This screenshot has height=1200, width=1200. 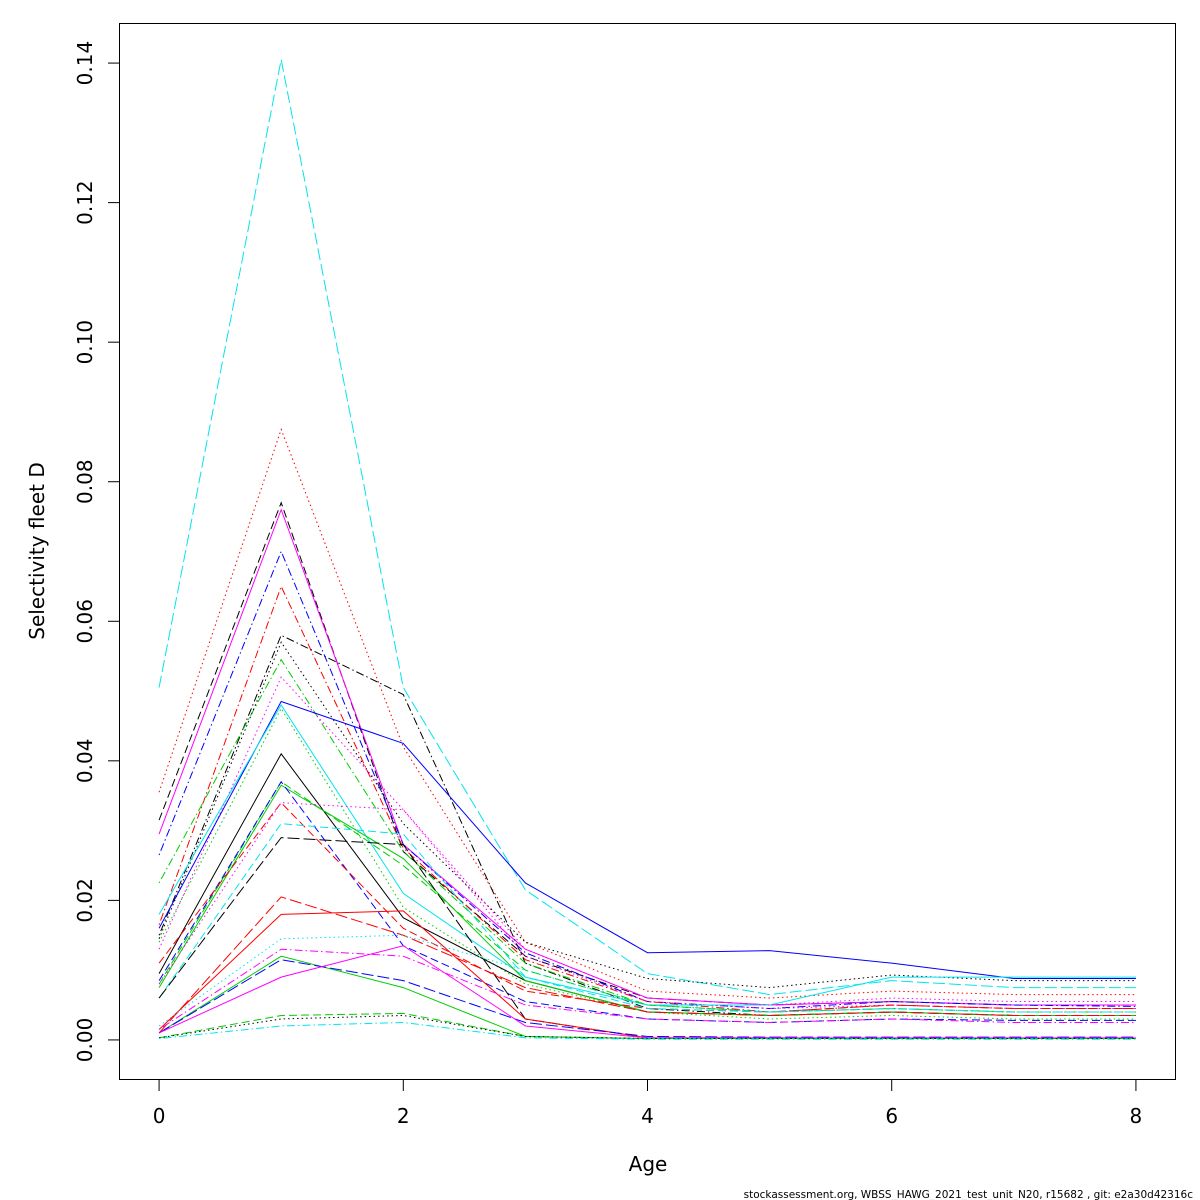 I want to click on y-tick-label: 0.10, so click(x=85, y=342).